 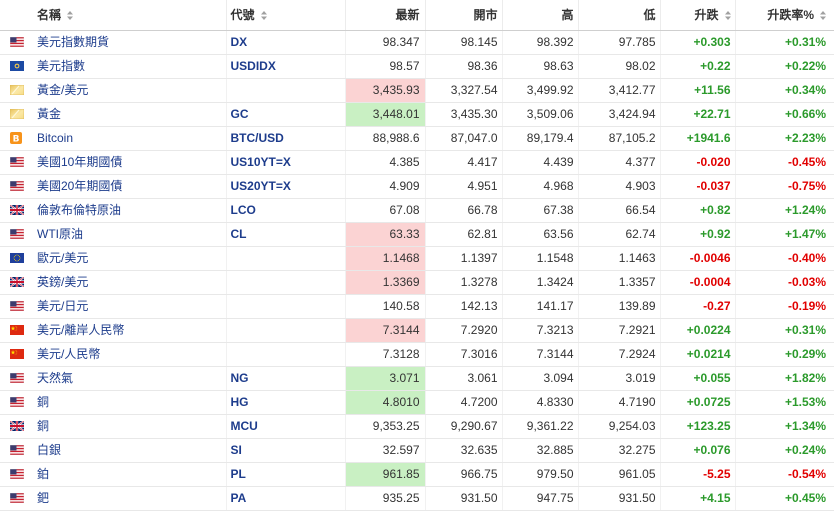 I want to click on instrument-code-link: SI, so click(x=236, y=449).